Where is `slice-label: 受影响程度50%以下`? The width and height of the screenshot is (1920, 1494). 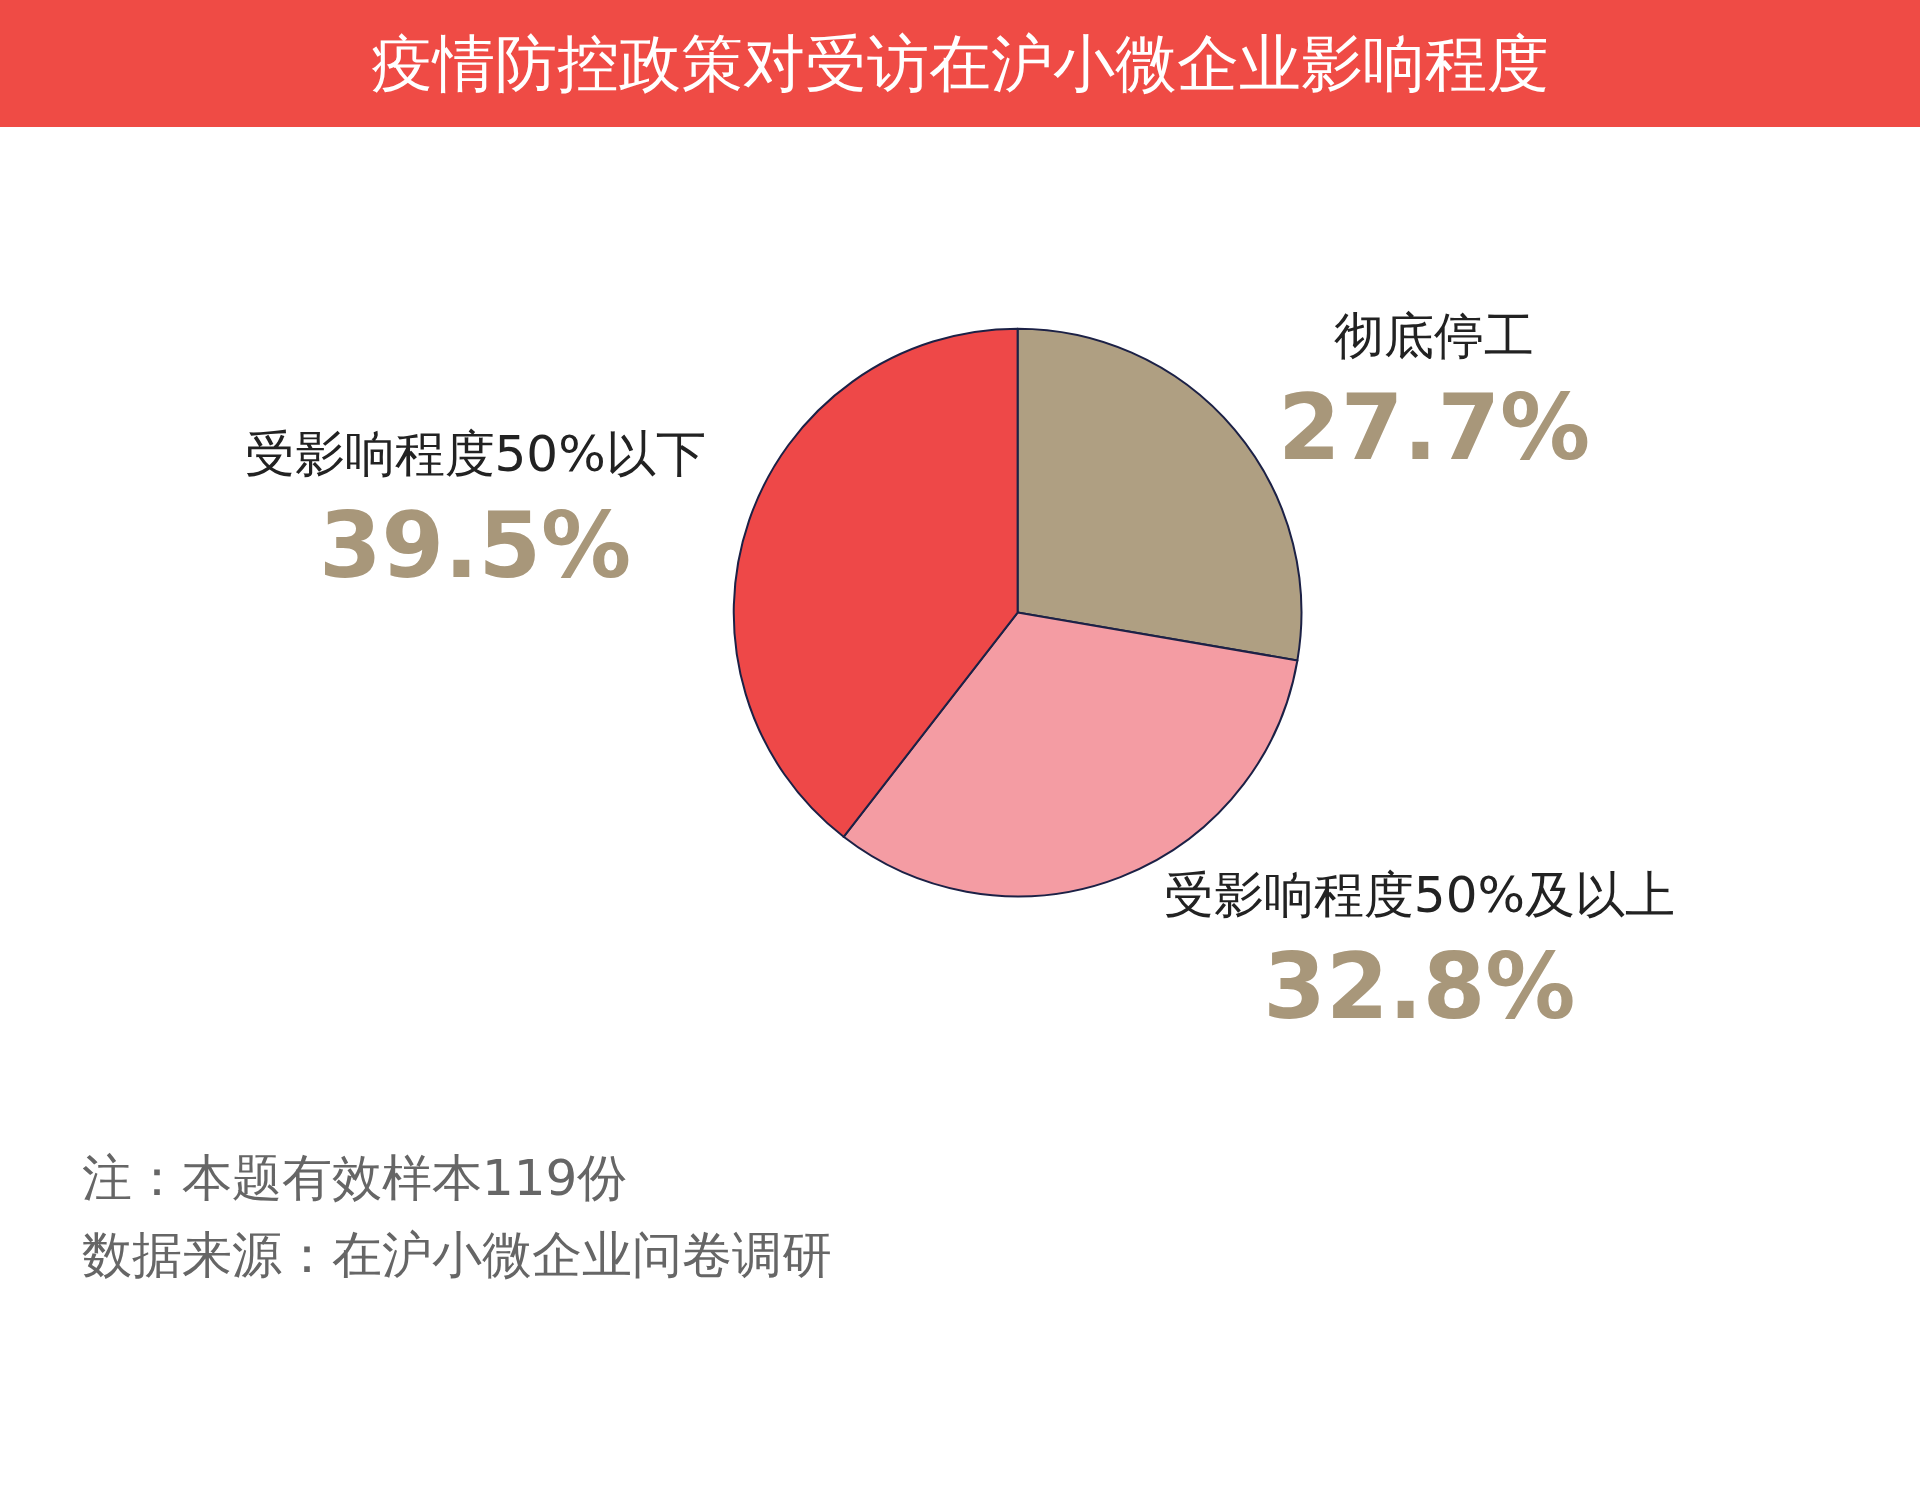
slice-label: 受影响程度50%以下 is located at coordinates (475, 453).